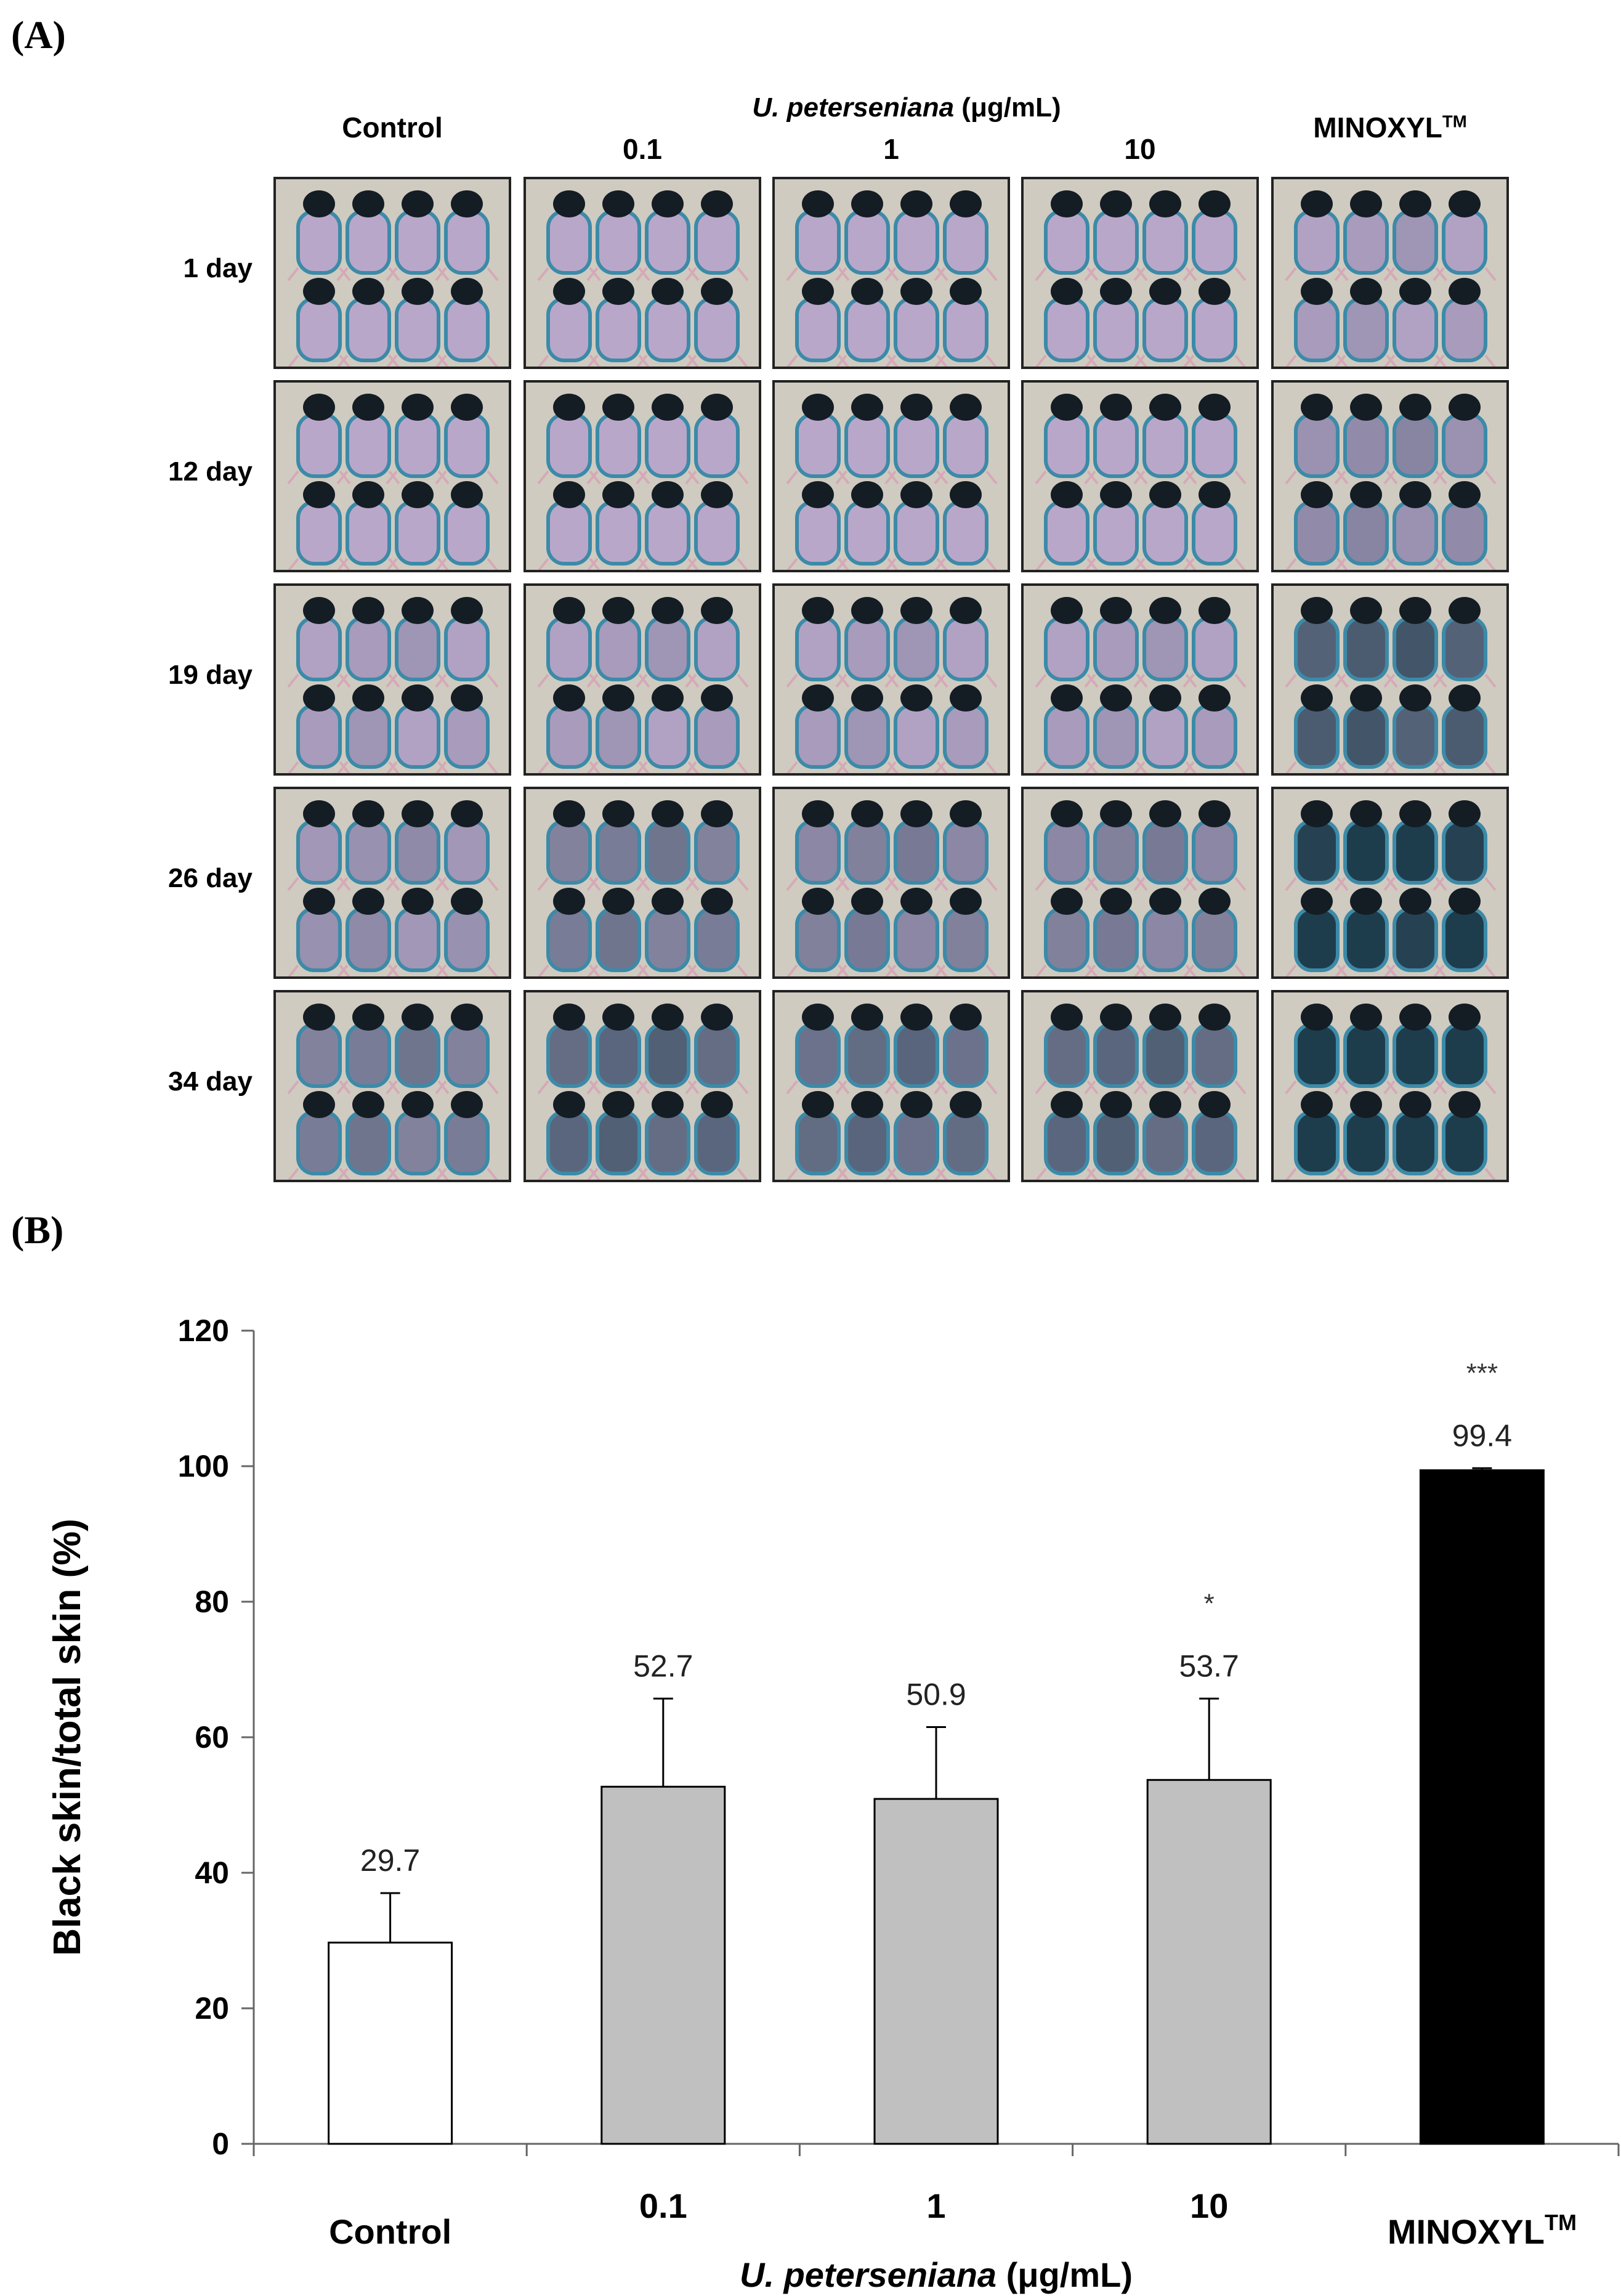 The height and width of the screenshot is (2296, 1621). I want to click on trademark-mark: TM, so click(1561, 2222).